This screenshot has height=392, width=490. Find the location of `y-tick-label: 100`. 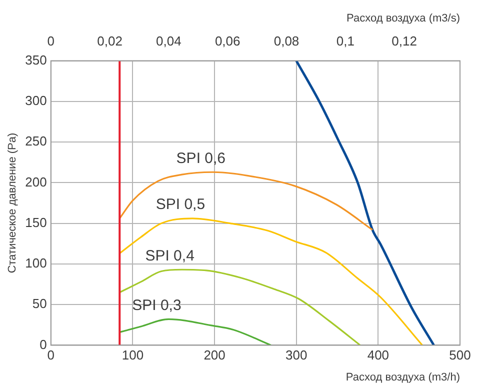

y-tick-label: 100 is located at coordinates (36, 263).